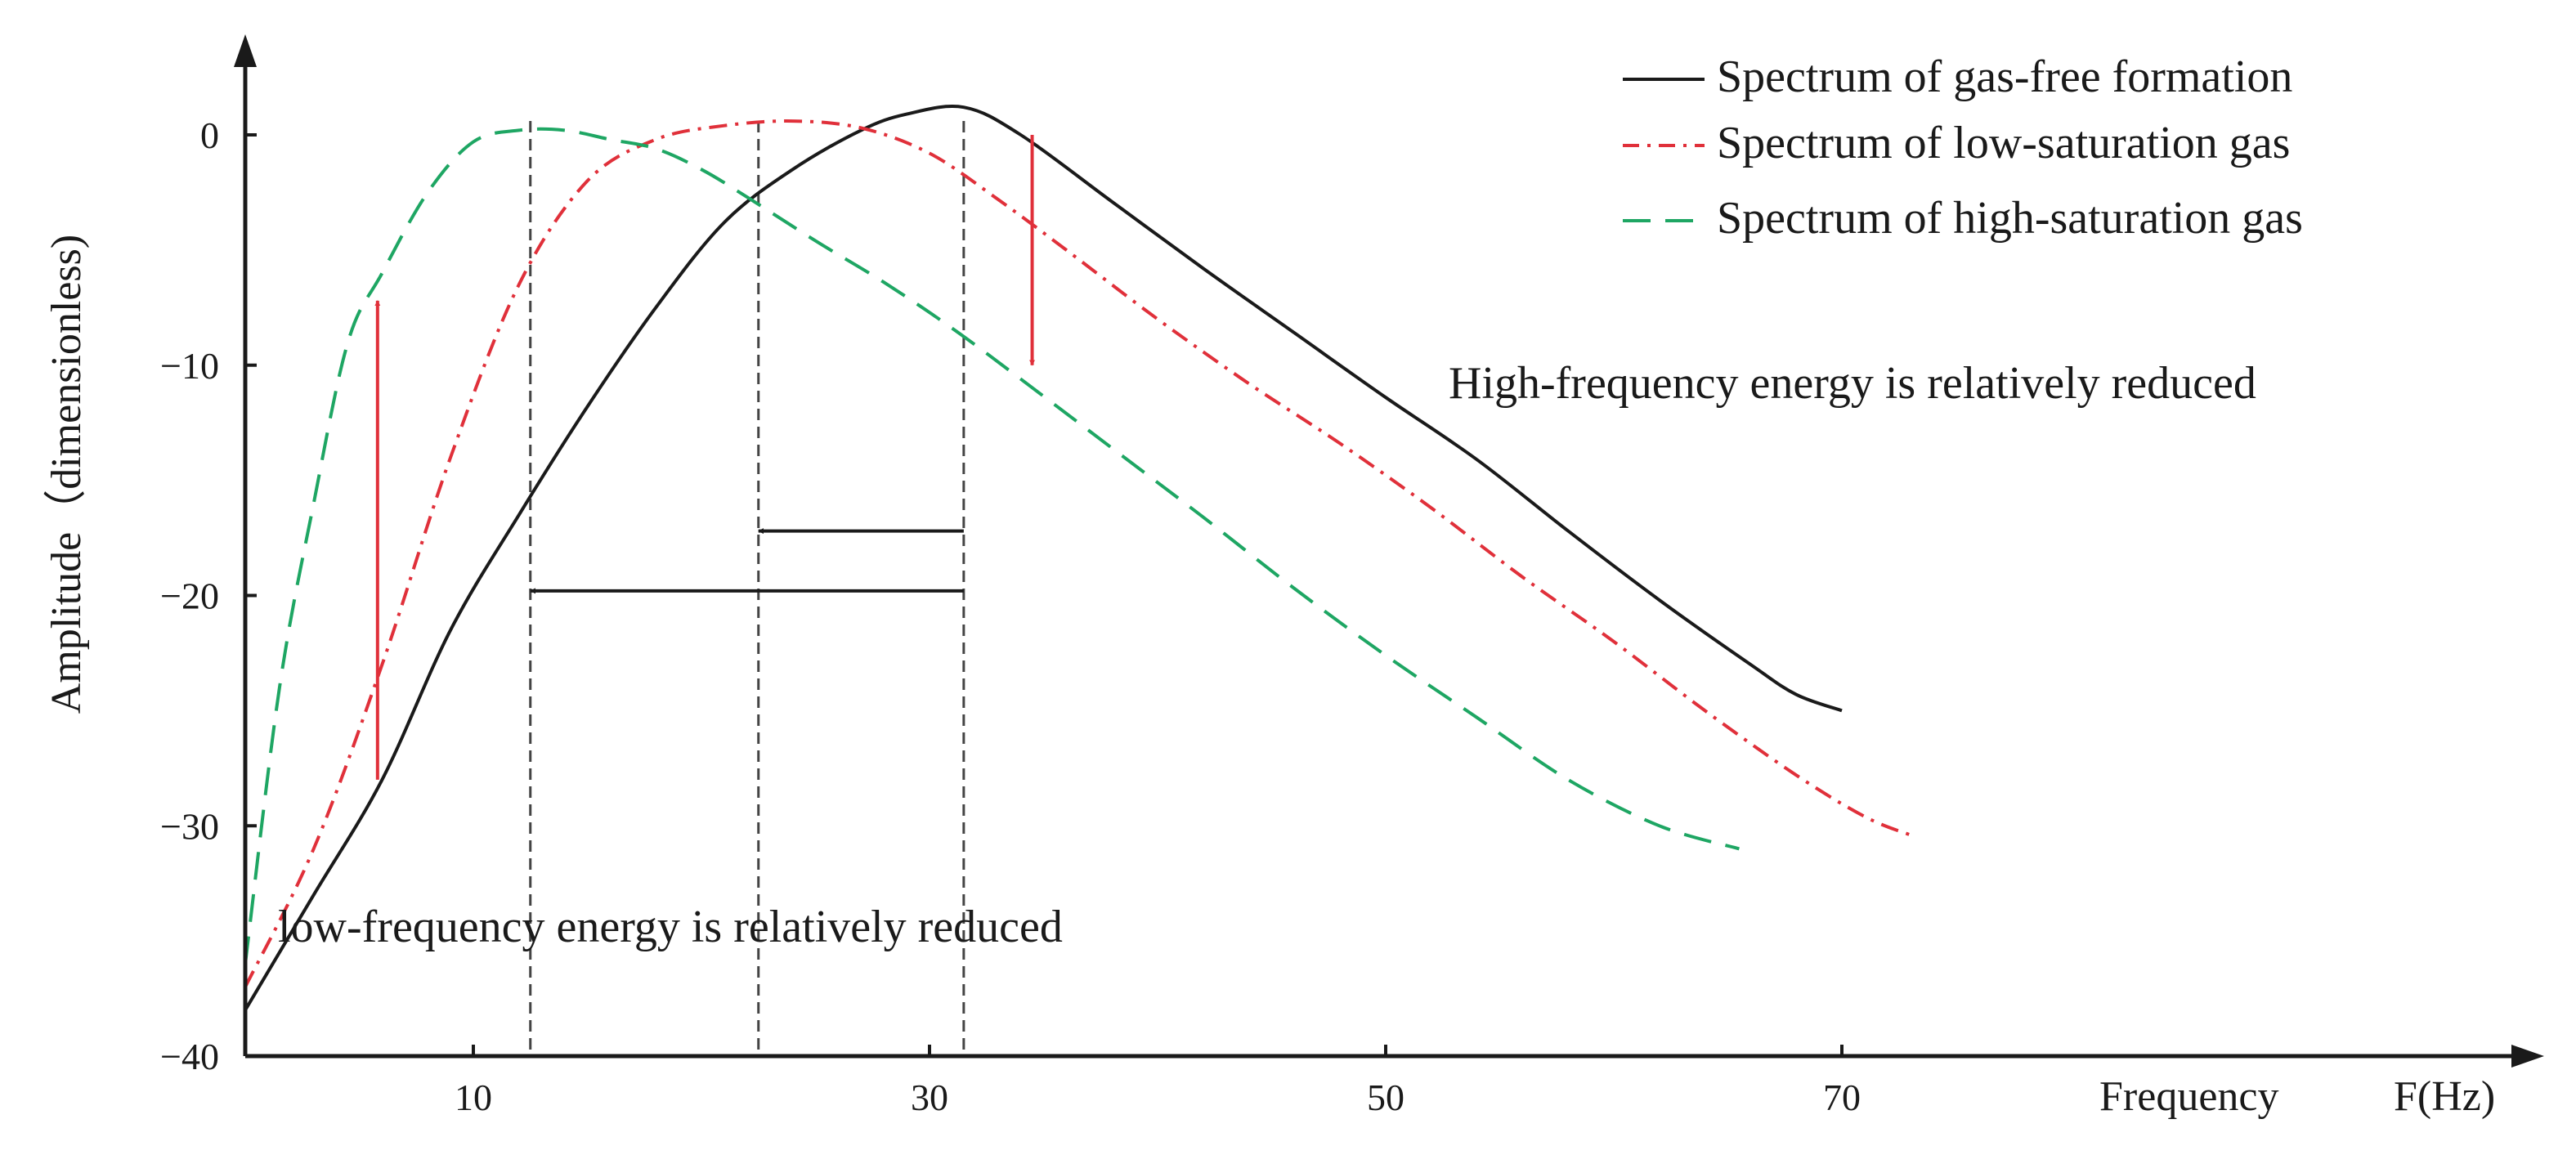 This screenshot has width=2576, height=1155. What do you see at coordinates (2444, 1097) in the screenshot?
I see `x-axis-unit: F(Hz)` at bounding box center [2444, 1097].